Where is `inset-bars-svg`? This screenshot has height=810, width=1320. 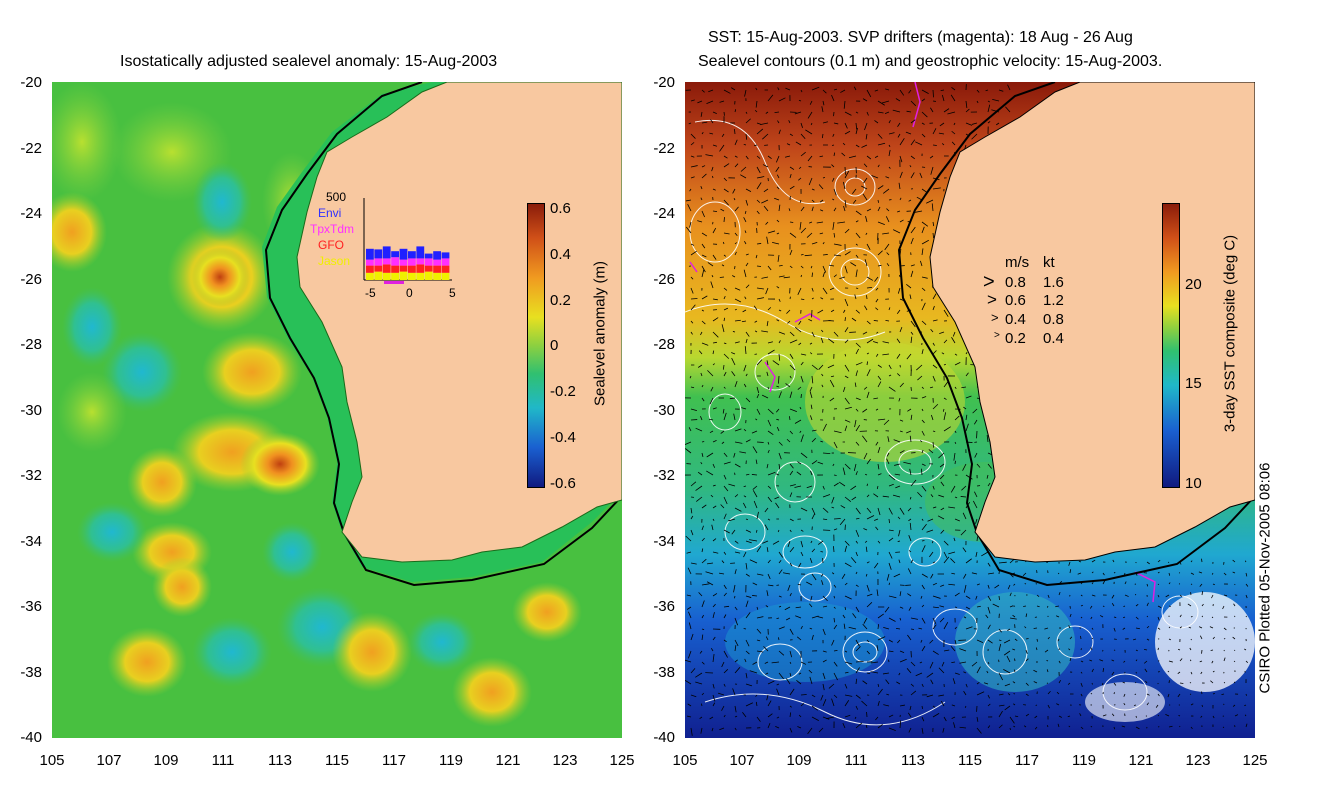
inset-bars-svg is located at coordinates (407, 241).